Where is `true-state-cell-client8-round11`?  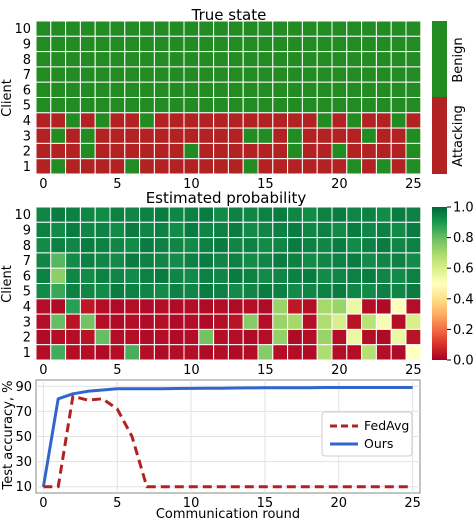
true-state-cell-client8-round11 is located at coordinates (206, 59).